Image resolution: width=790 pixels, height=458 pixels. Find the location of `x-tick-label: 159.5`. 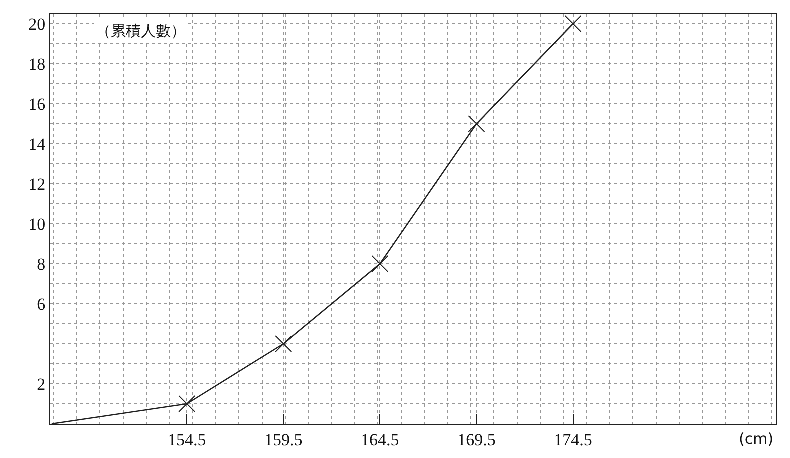

x-tick-label: 159.5 is located at coordinates (283, 440).